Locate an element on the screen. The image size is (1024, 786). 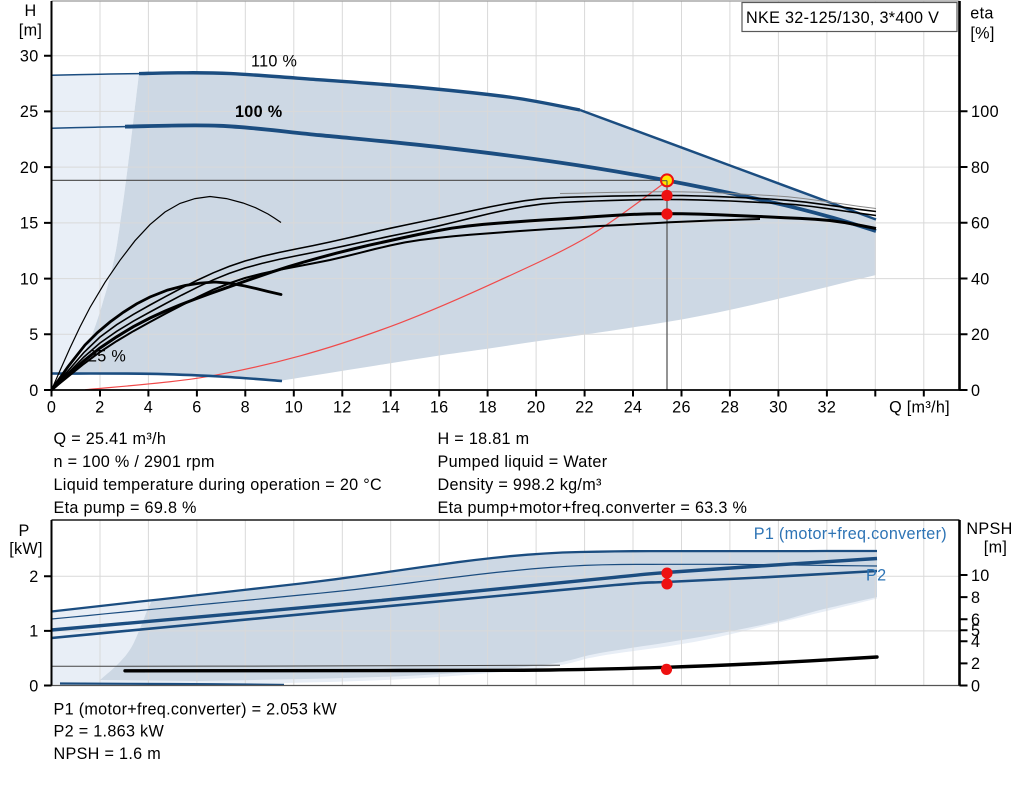
svg-text: Density = 998.2 kg/m³ is located at coordinates (520, 485).